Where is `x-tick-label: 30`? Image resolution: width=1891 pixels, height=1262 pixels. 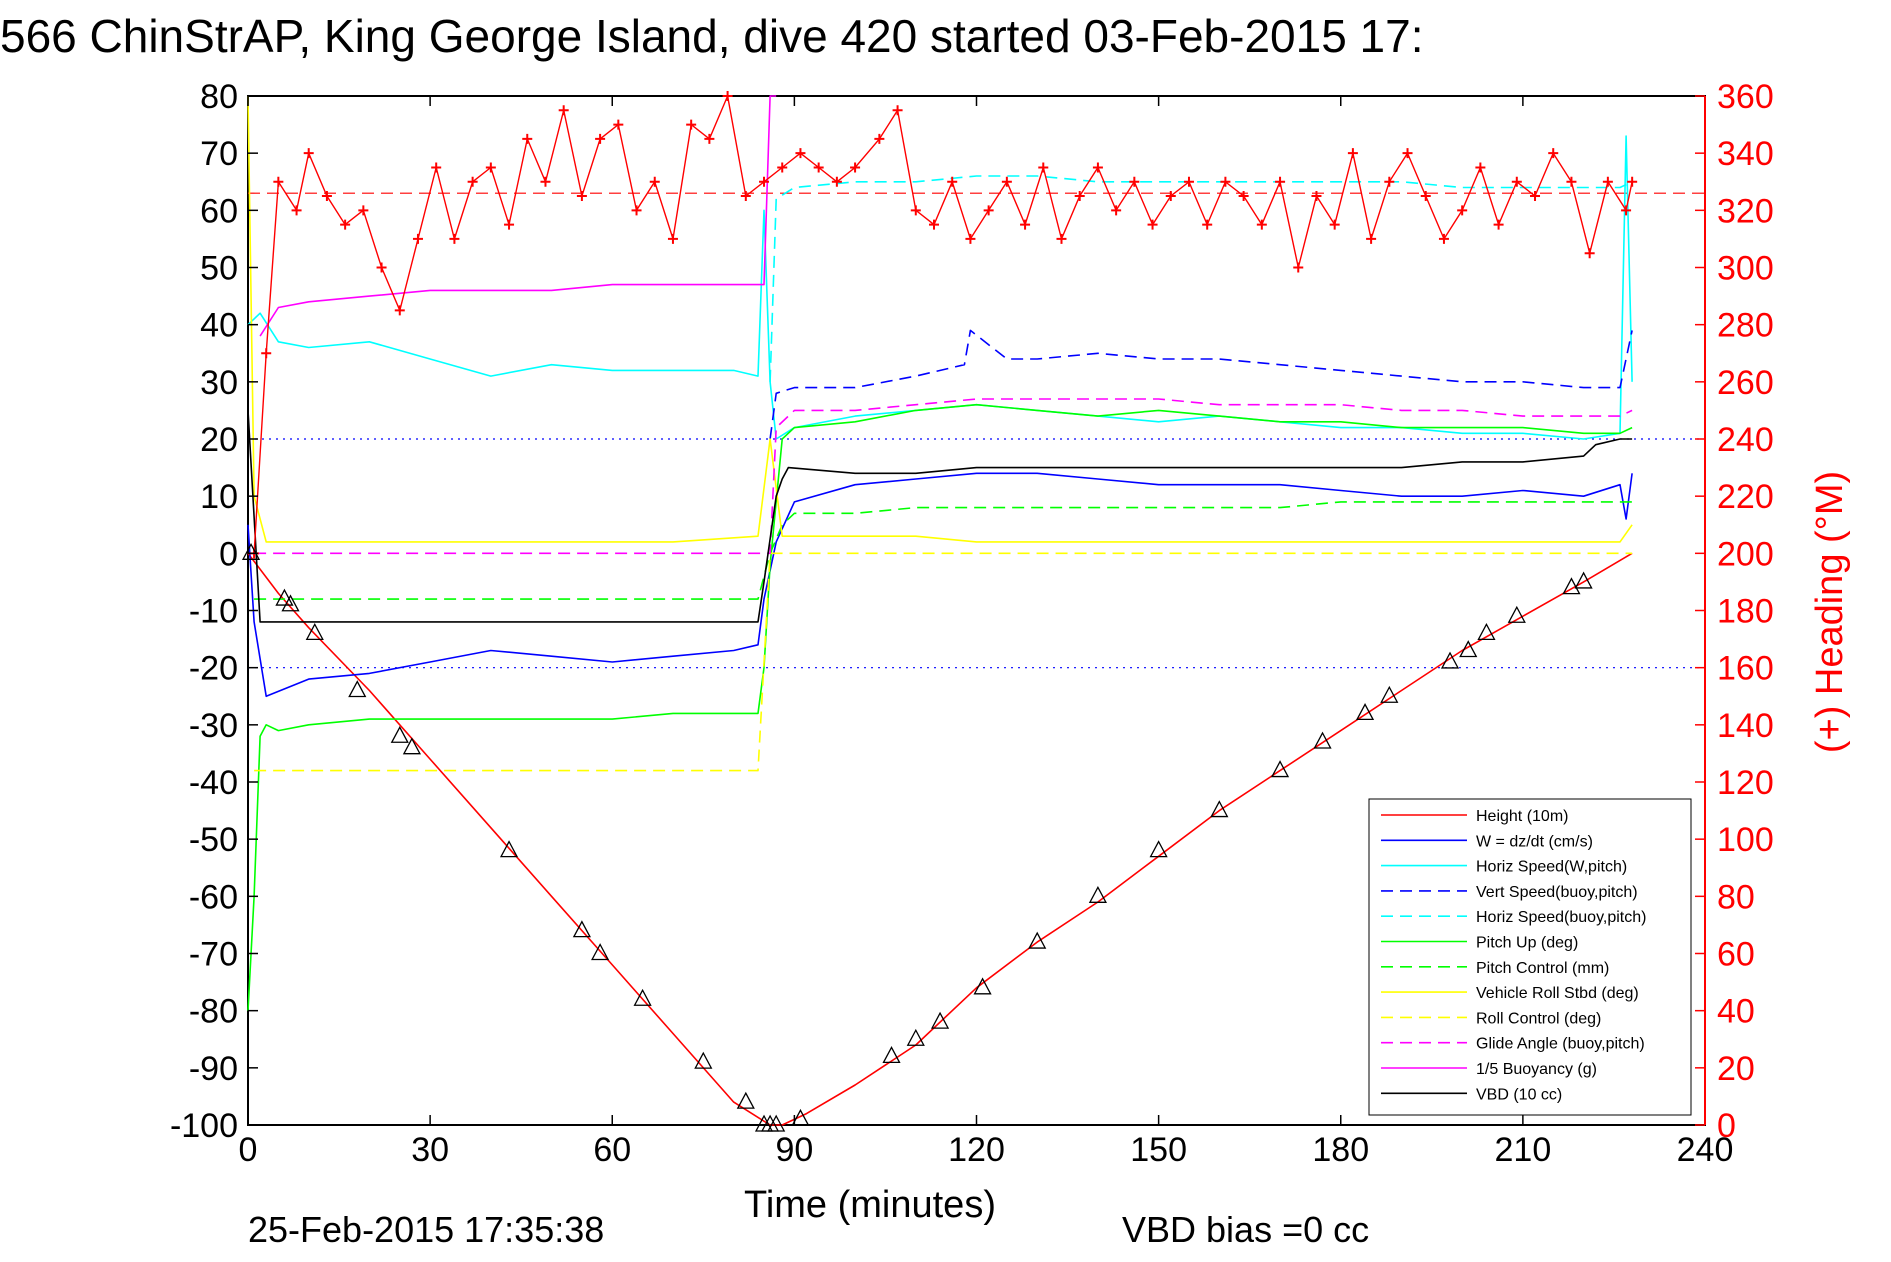 x-tick-label: 30 is located at coordinates (430, 1150).